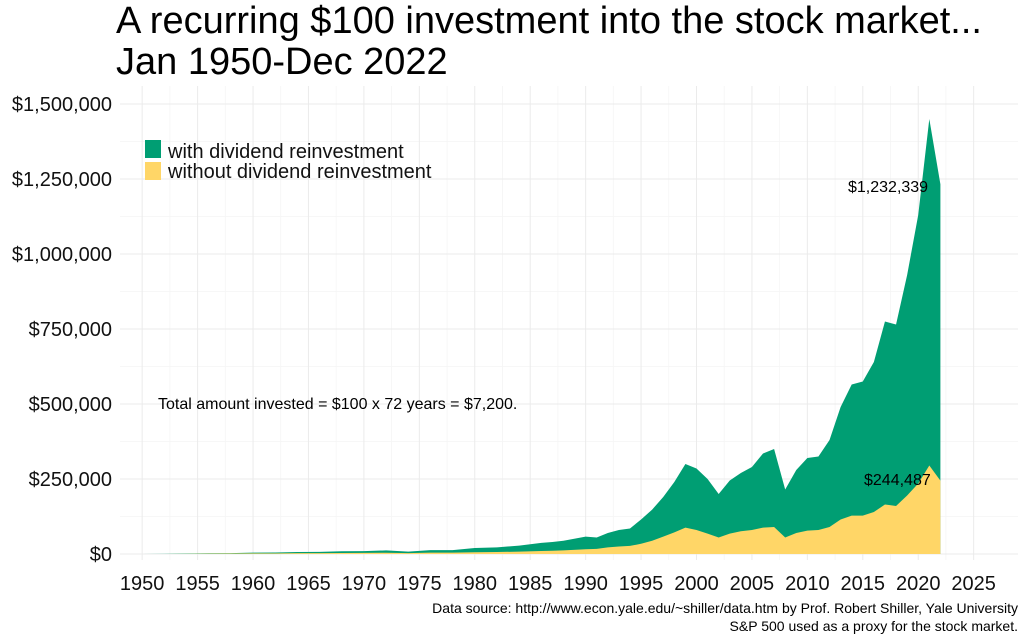 The width and height of the screenshot is (1024, 640). What do you see at coordinates (475, 584) in the screenshot?
I see `x-tick-label: 1980` at bounding box center [475, 584].